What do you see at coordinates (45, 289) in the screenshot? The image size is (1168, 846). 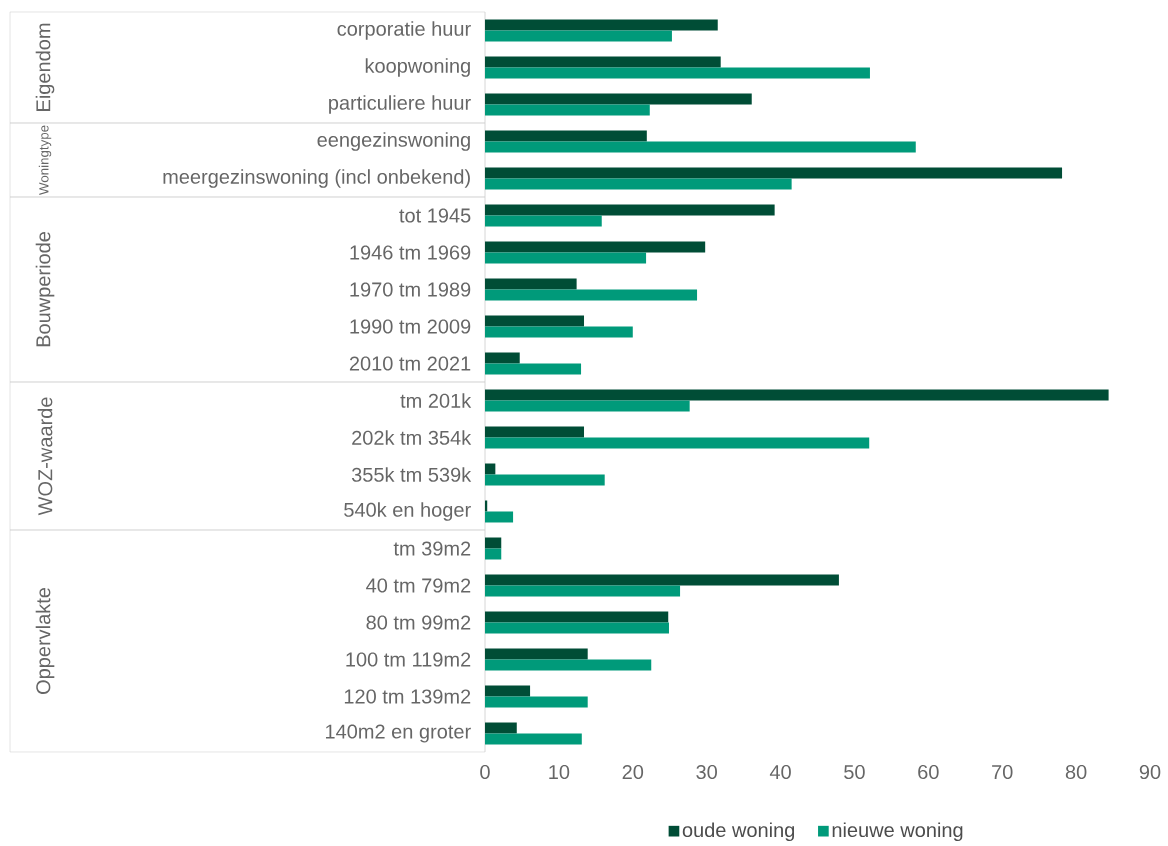 I see `text: Bouwperiode` at bounding box center [45, 289].